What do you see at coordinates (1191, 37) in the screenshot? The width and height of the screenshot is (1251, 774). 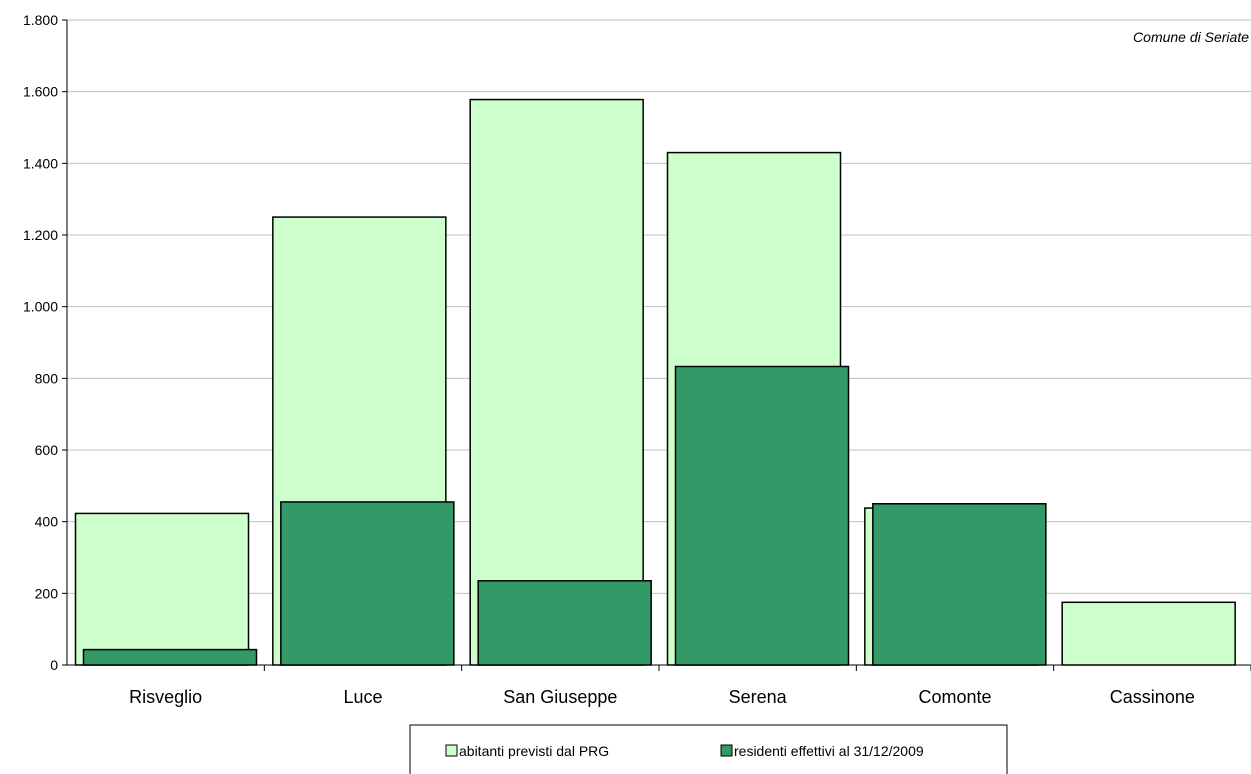 I see `chart-annotation: Comune di Seriate` at bounding box center [1191, 37].